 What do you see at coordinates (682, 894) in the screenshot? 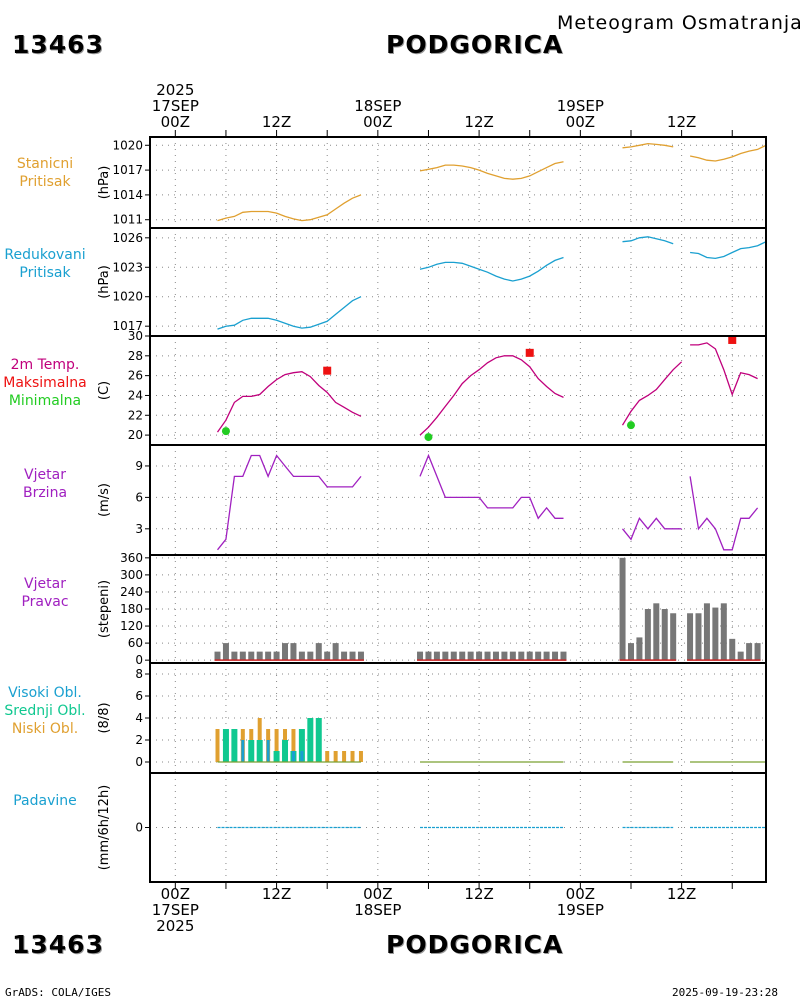
I see `time-label: 12Z` at bounding box center [682, 894].